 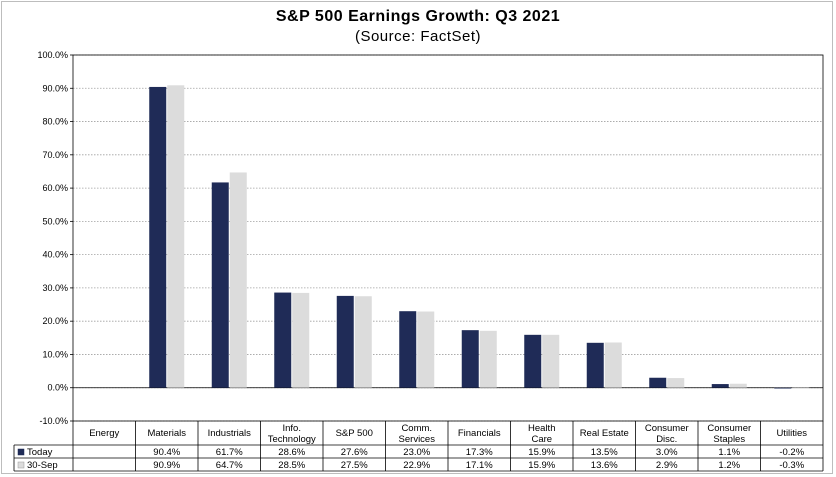 What do you see at coordinates (541, 439) in the screenshot?
I see `category-label: Care` at bounding box center [541, 439].